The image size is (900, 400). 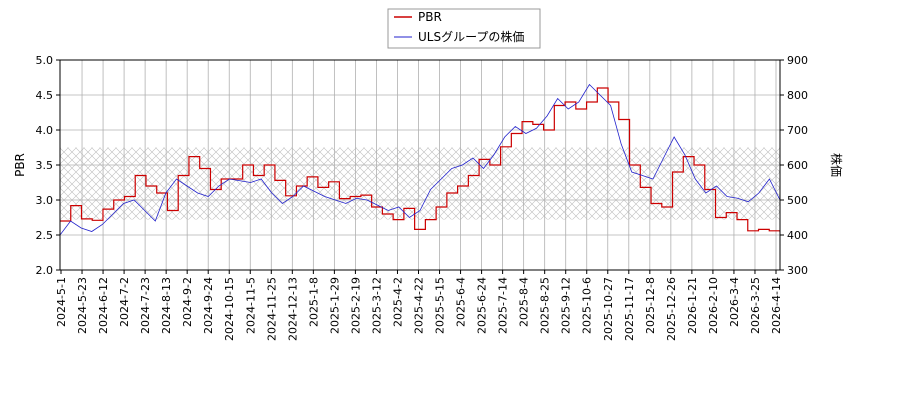 What do you see at coordinates (797, 130) in the screenshot?
I see `y-tick-label-right: 700` at bounding box center [797, 130].